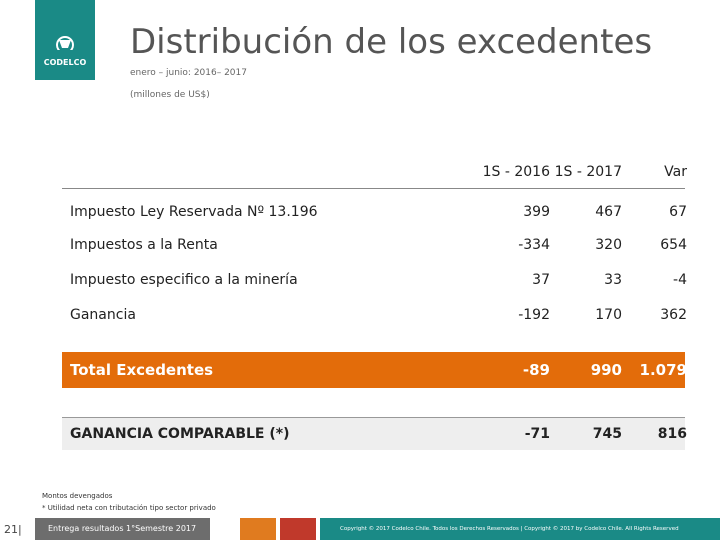  Describe the element at coordinates (142, 370) in the screenshot. I see `row-label: Total Excedentes` at that location.